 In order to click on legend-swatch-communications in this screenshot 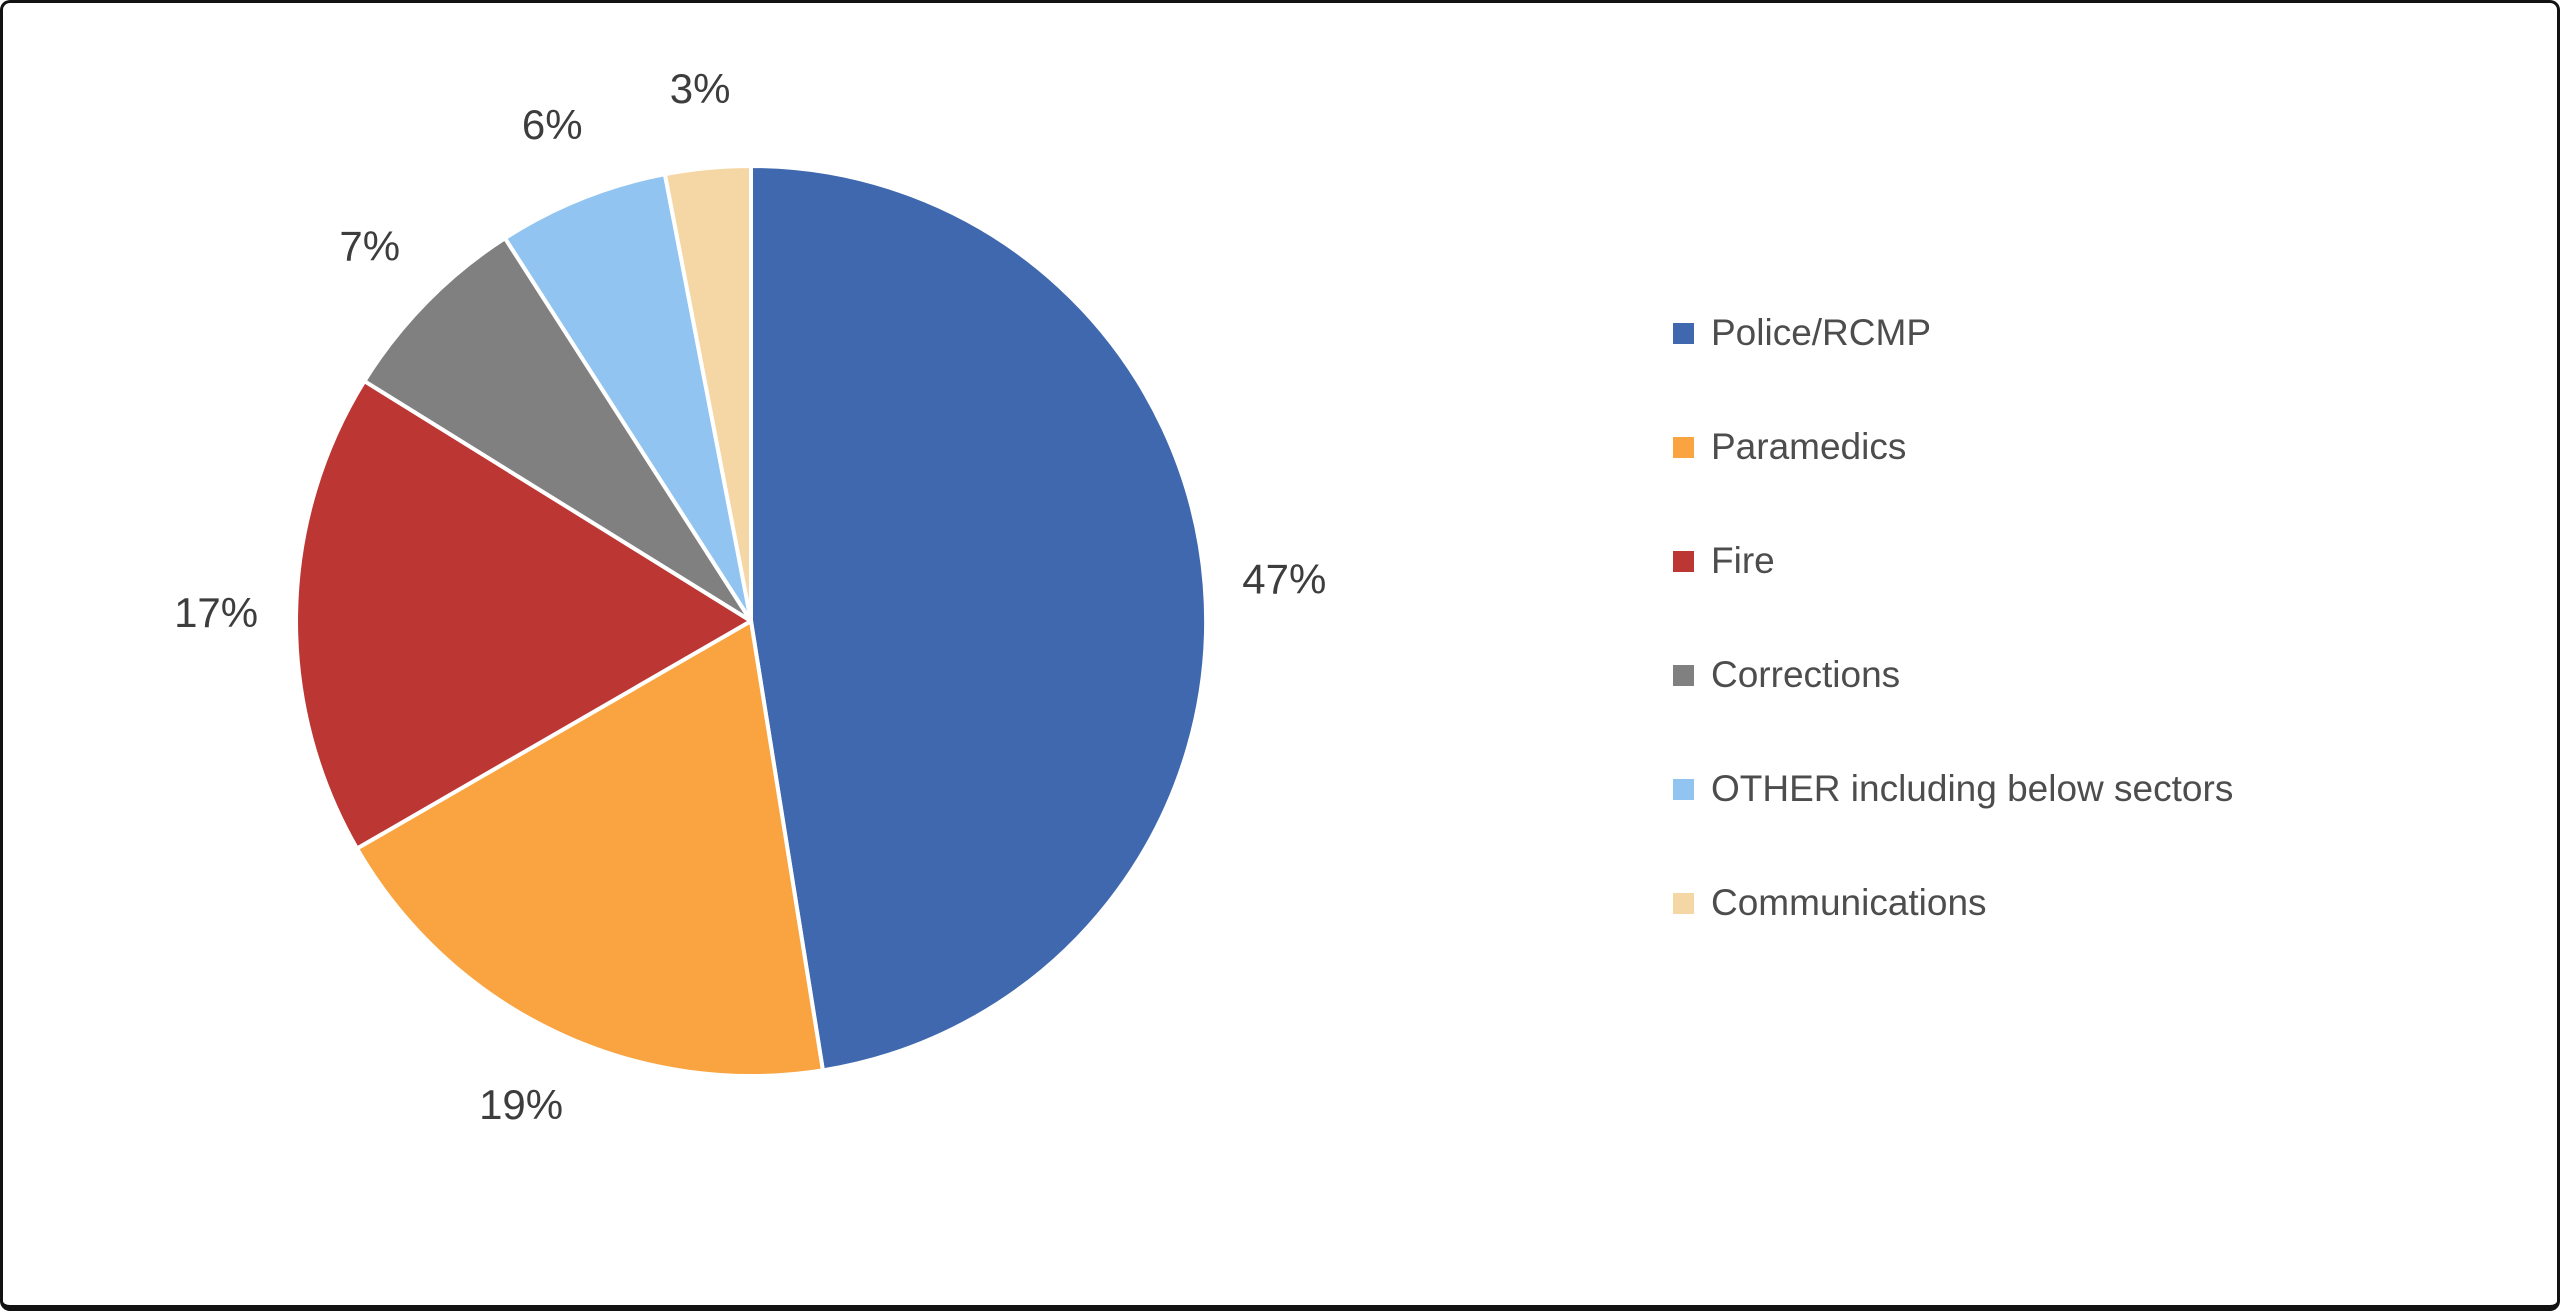, I will do `click(1683, 903)`.